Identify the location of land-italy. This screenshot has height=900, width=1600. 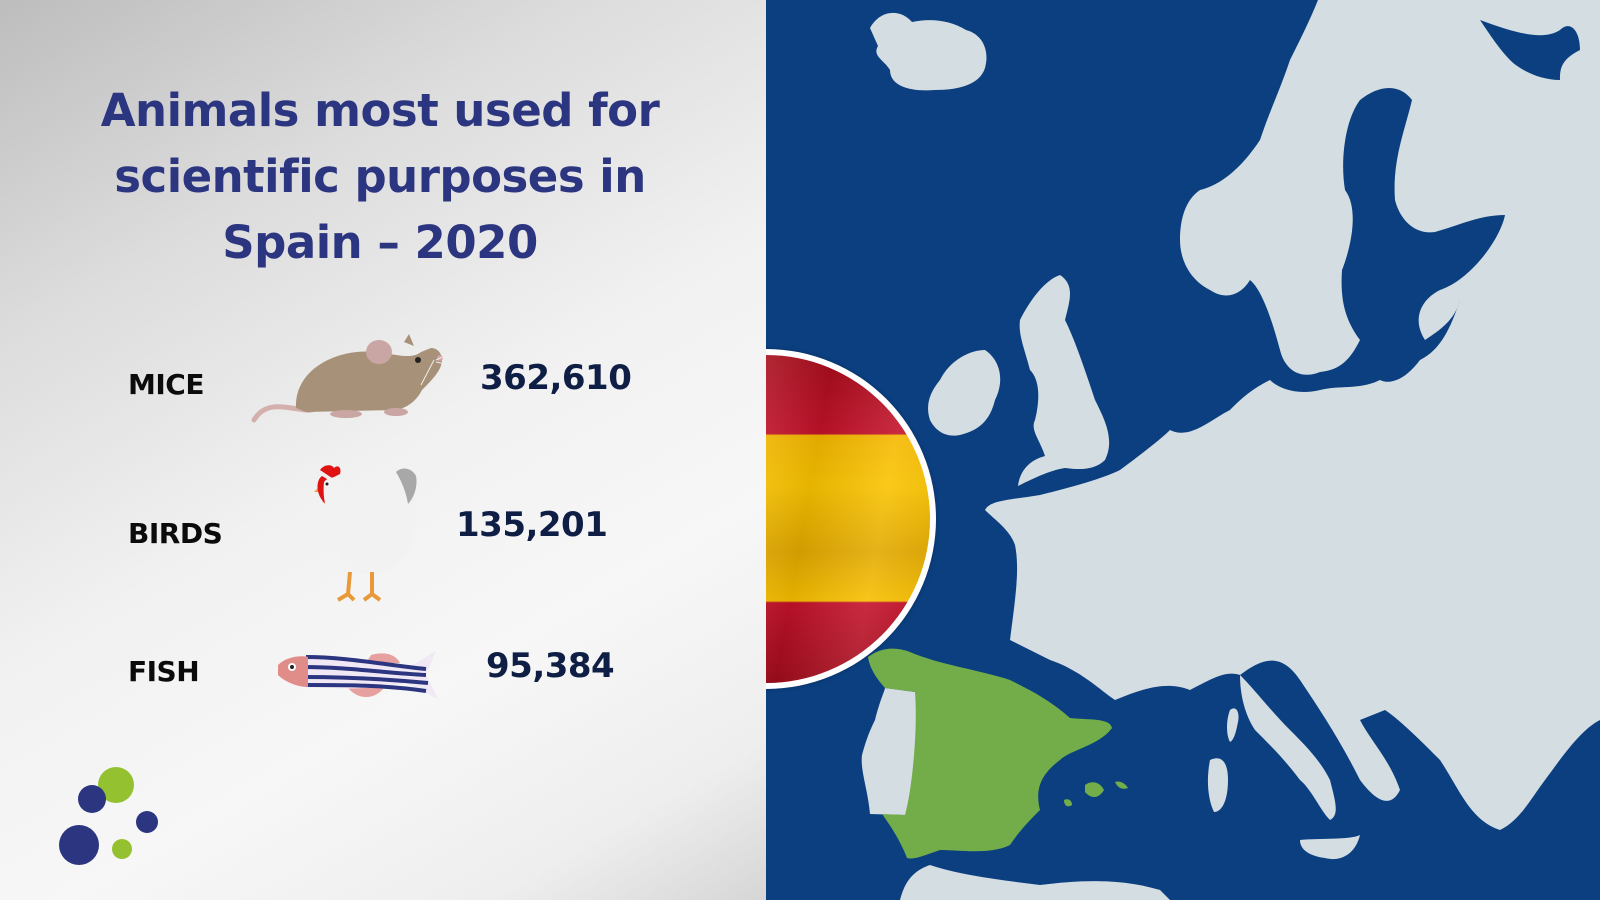
(1288, 747).